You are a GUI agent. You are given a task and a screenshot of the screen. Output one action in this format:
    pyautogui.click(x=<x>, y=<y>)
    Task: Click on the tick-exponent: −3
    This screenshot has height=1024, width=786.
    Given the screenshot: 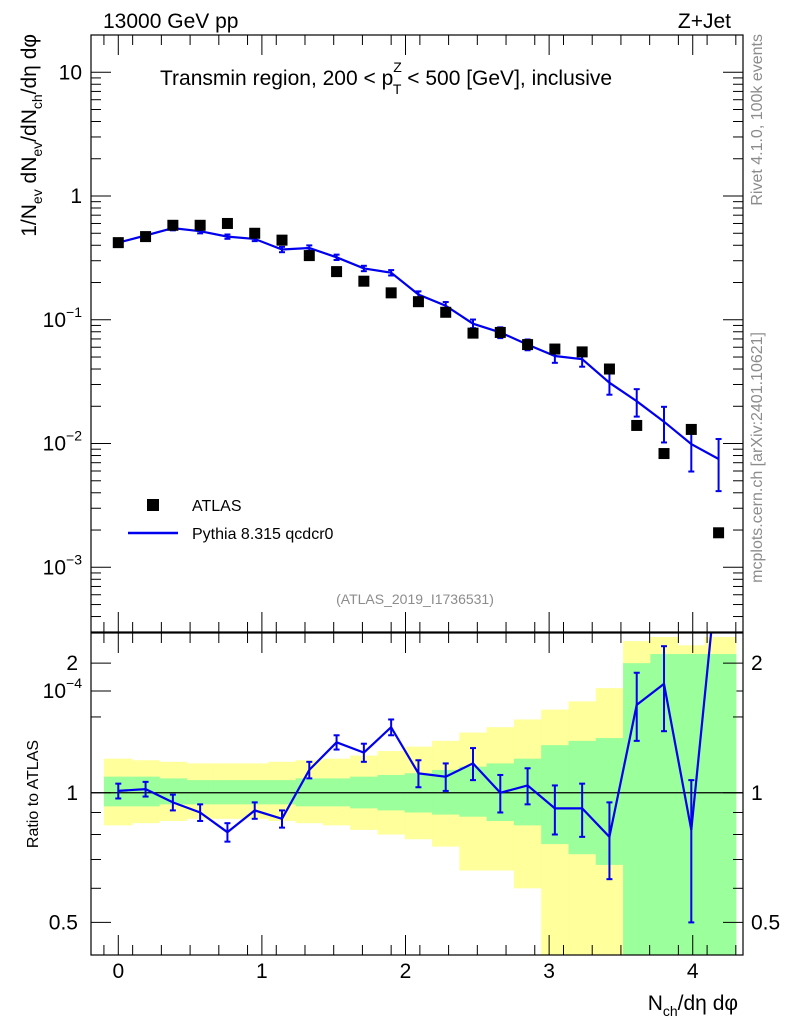 What is the action you would take?
    pyautogui.click(x=74, y=559)
    